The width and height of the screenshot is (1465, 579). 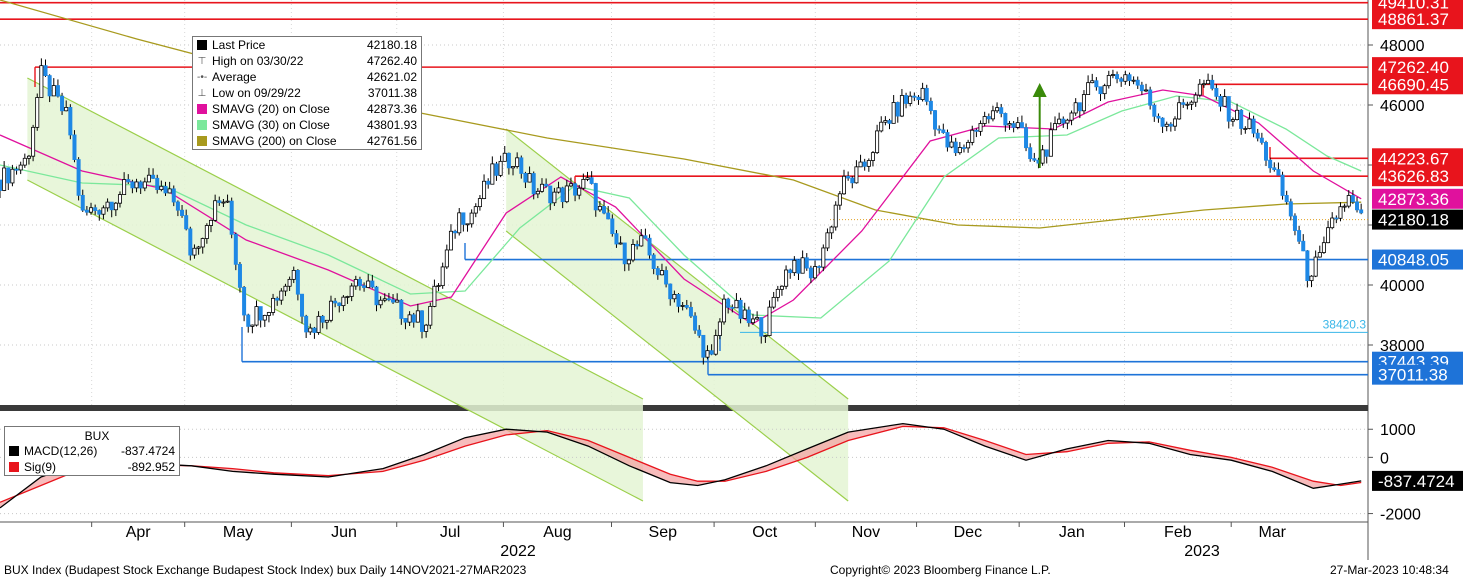 What do you see at coordinates (391, 109) in the screenshot?
I see `legend-value: 42873.36` at bounding box center [391, 109].